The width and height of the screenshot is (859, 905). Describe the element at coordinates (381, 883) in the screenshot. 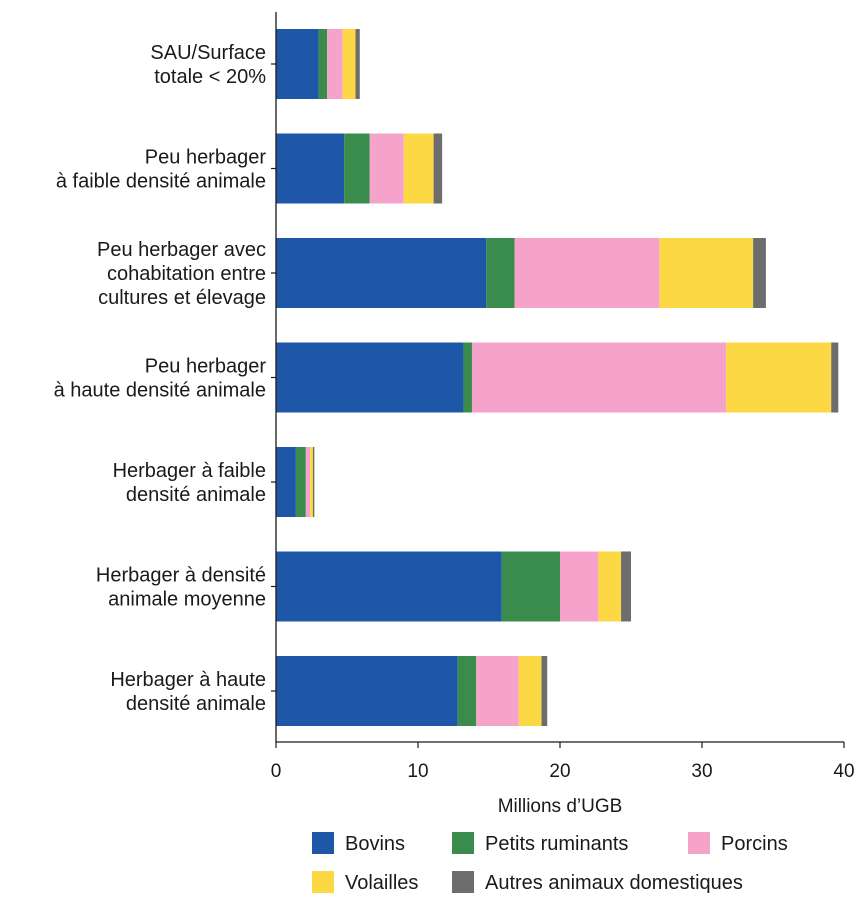

I see `legend-label-4: Volailles` at that location.